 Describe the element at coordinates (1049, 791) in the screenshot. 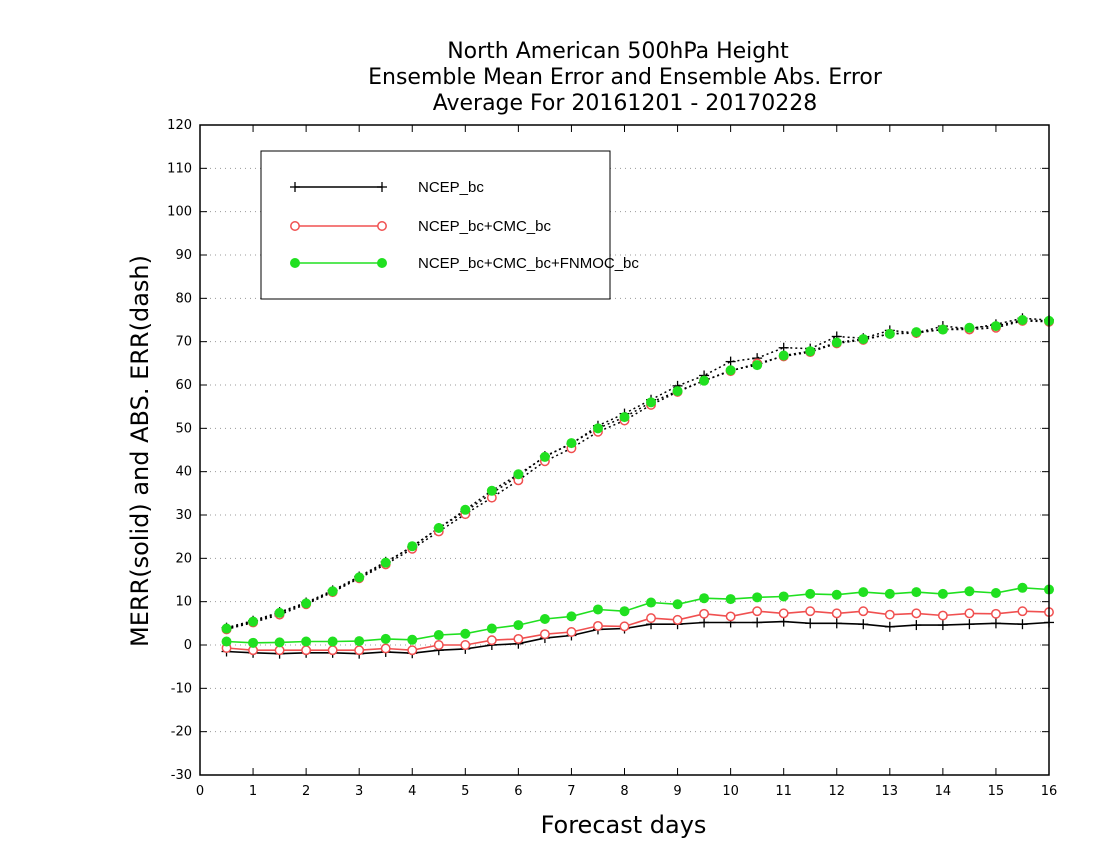

I see `x-tick-label: 16` at that location.